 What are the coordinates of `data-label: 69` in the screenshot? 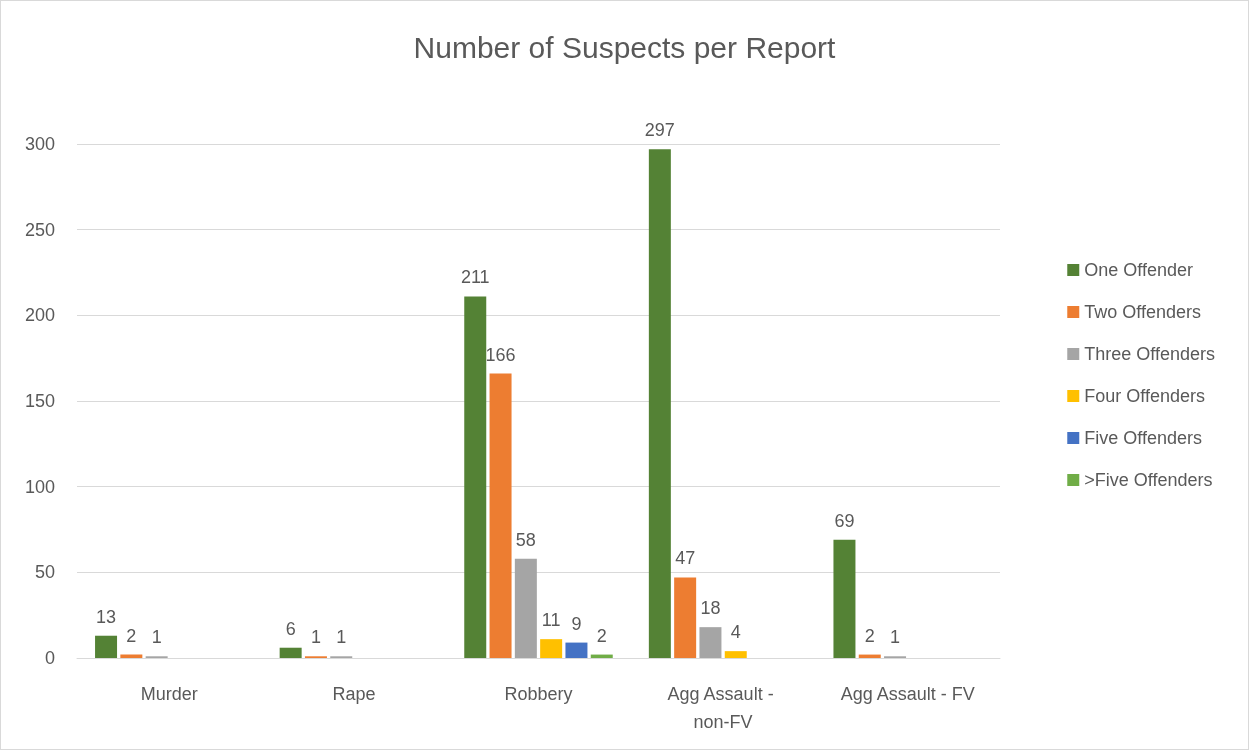 It's located at (844, 520).